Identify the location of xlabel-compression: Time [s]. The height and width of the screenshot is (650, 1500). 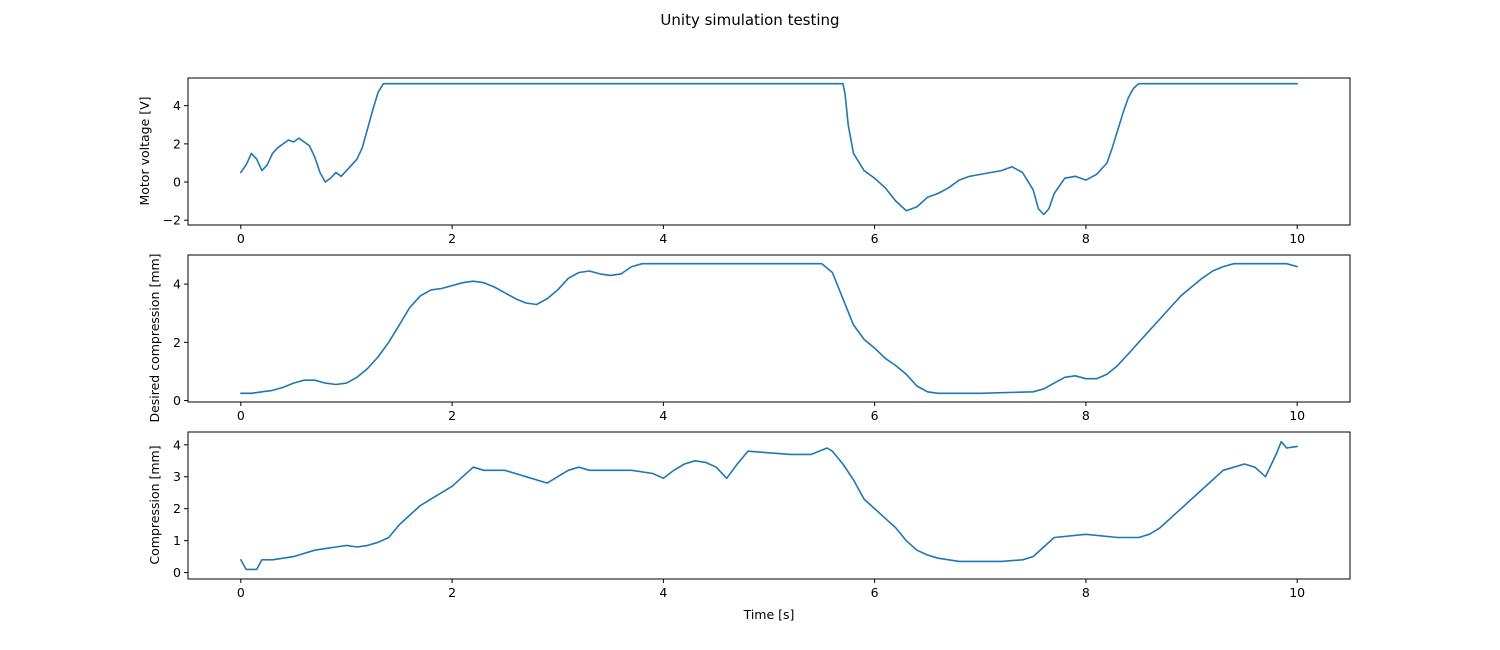
(769, 614).